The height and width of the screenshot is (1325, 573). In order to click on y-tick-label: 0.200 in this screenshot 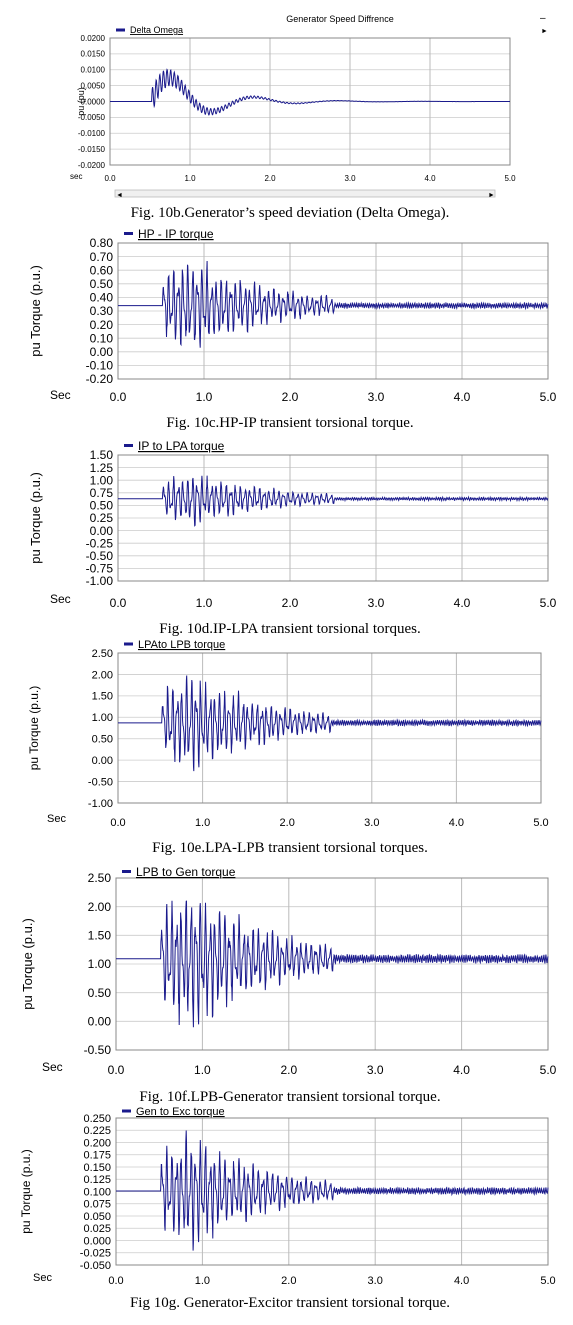, I will do `click(97, 1143)`.